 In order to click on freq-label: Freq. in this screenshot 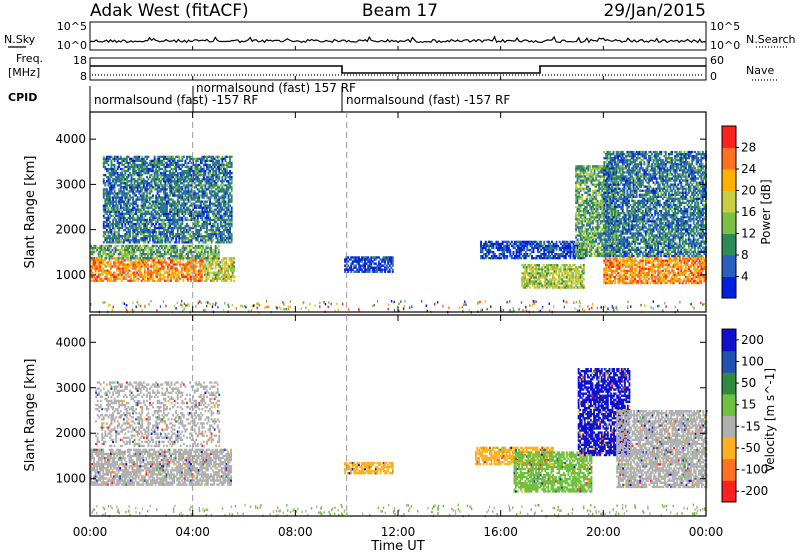, I will do `click(29, 58)`.